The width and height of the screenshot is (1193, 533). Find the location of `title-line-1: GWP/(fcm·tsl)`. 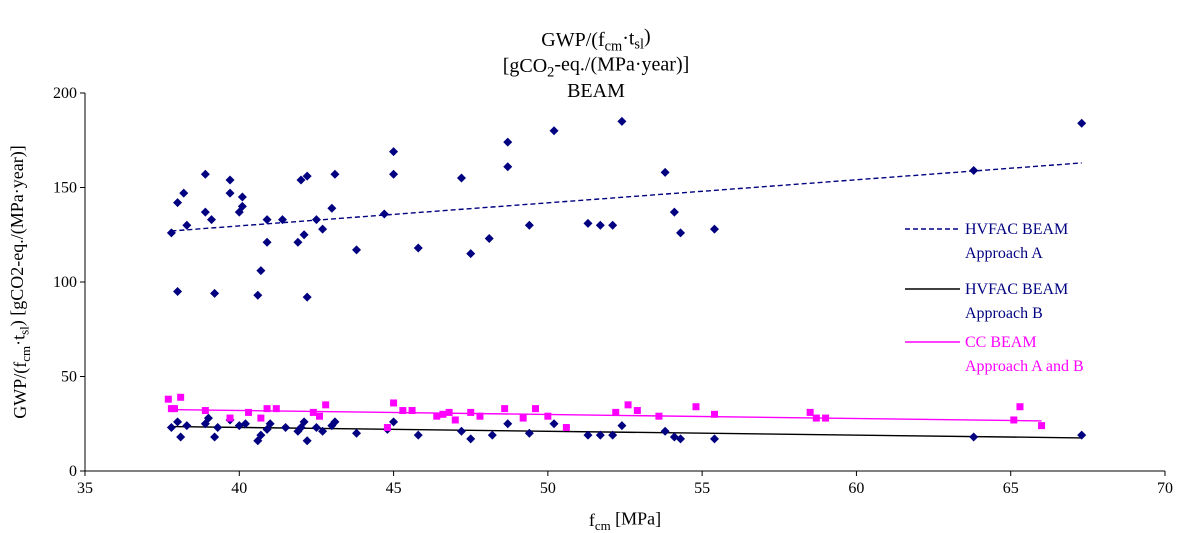

title-line-1: GWP/(fcm·tsl) is located at coordinates (595, 40).